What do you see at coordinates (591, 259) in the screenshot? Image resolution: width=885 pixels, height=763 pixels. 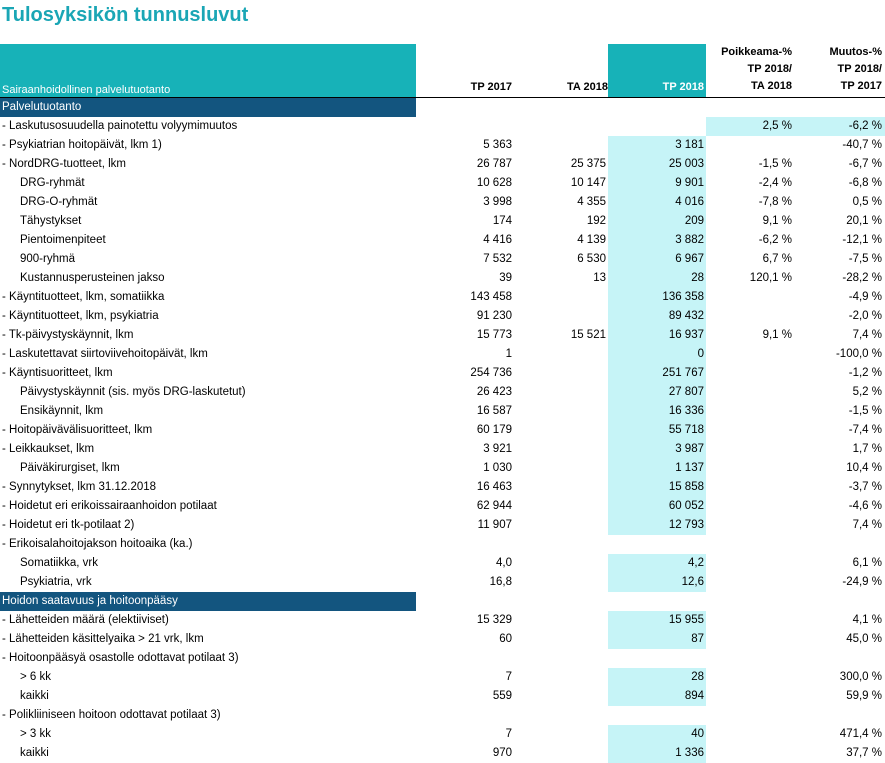 I see `cell-ta2018: 6 530` at bounding box center [591, 259].